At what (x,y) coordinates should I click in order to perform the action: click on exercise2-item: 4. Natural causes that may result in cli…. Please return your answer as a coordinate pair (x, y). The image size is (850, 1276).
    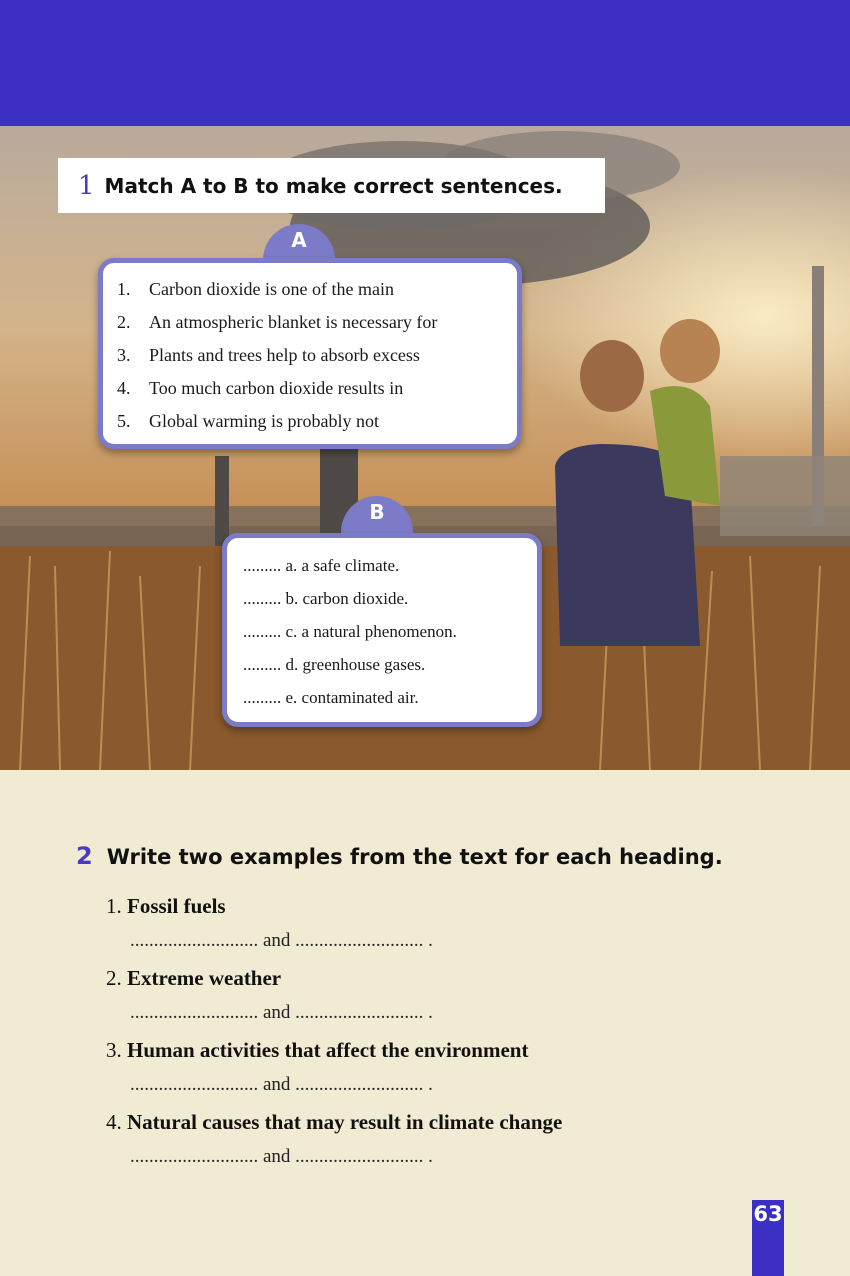
    Looking at the image, I should click on (334, 1122).